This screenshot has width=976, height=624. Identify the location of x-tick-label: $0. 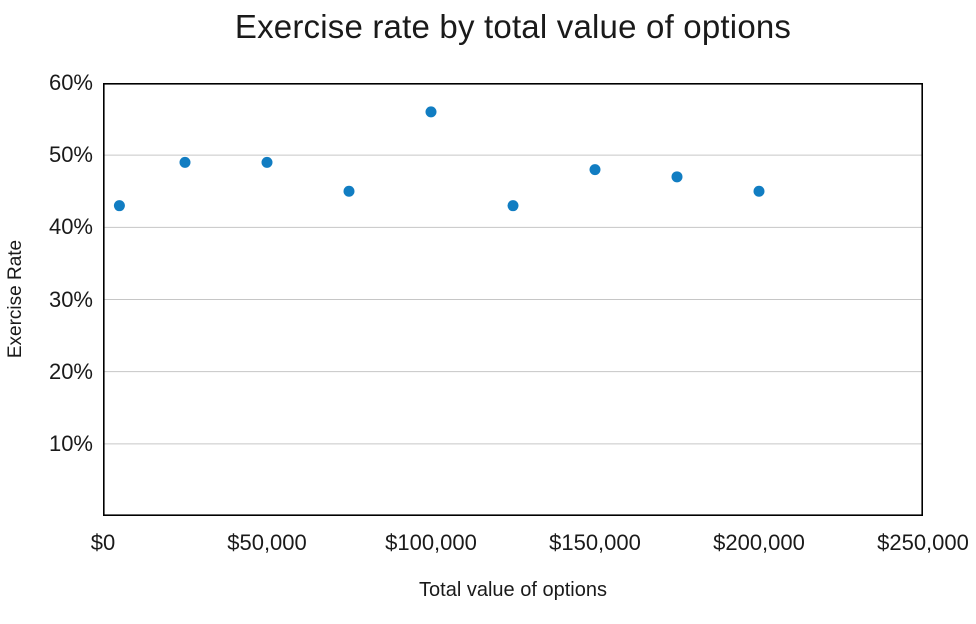
(103, 542).